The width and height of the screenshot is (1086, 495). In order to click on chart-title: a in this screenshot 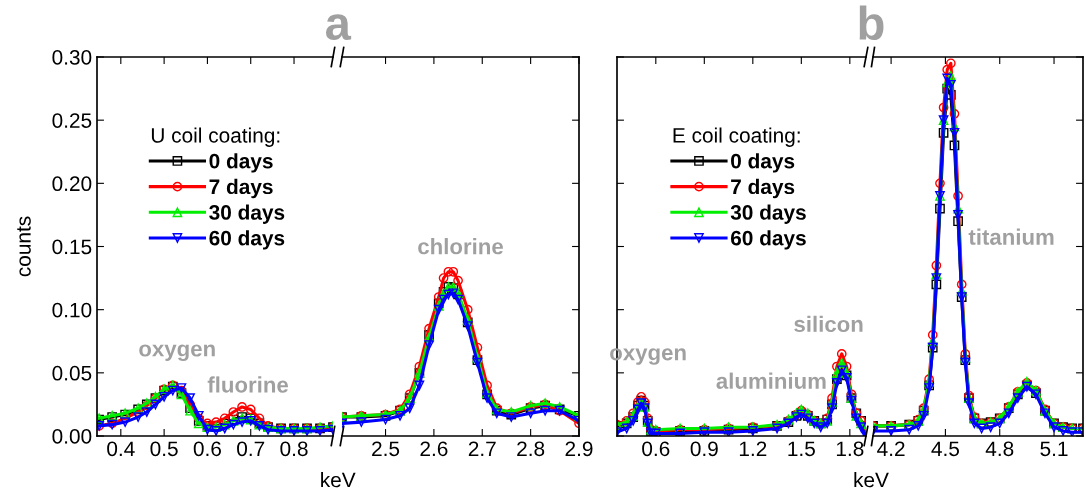, I will do `click(338, 27)`.